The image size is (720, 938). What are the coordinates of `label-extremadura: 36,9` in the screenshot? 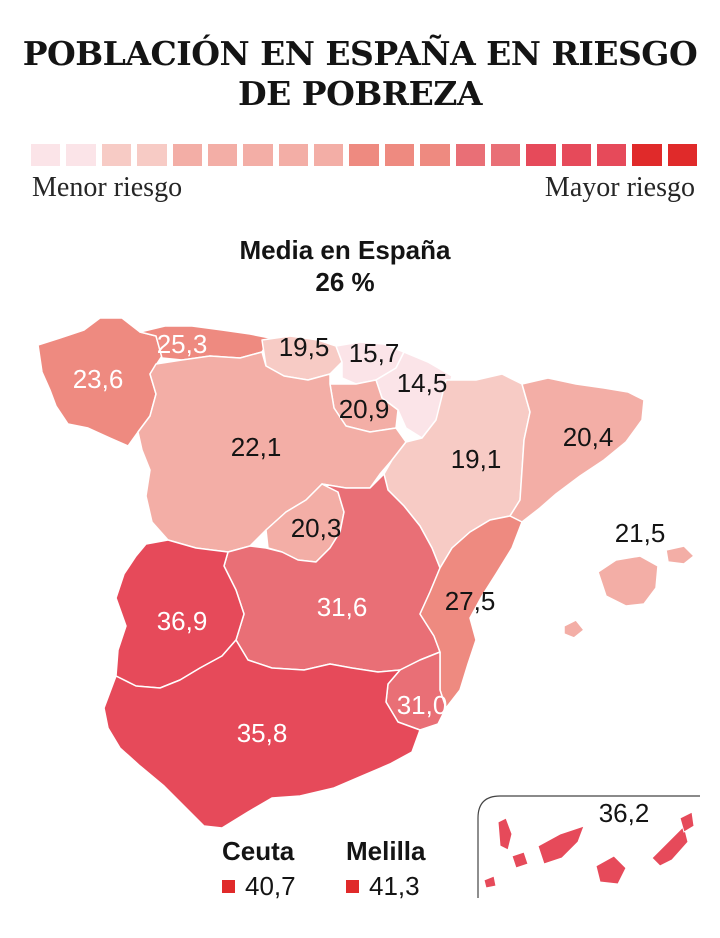 It's located at (182, 621).